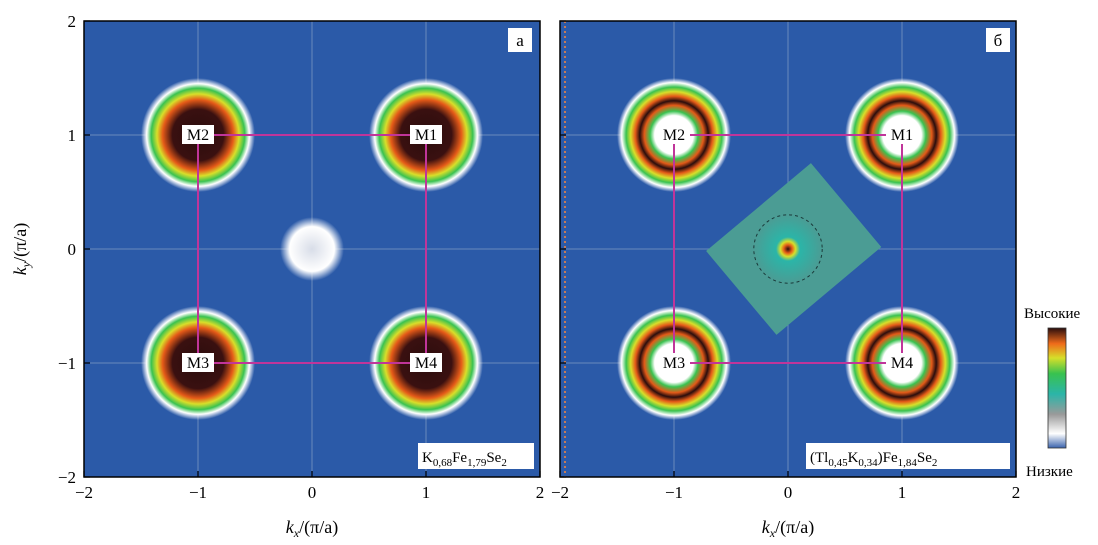 Image resolution: width=1098 pixels, height=545 pixels. Describe the element at coordinates (72, 249) in the screenshot. I see `y-tick-label: 0` at that location.